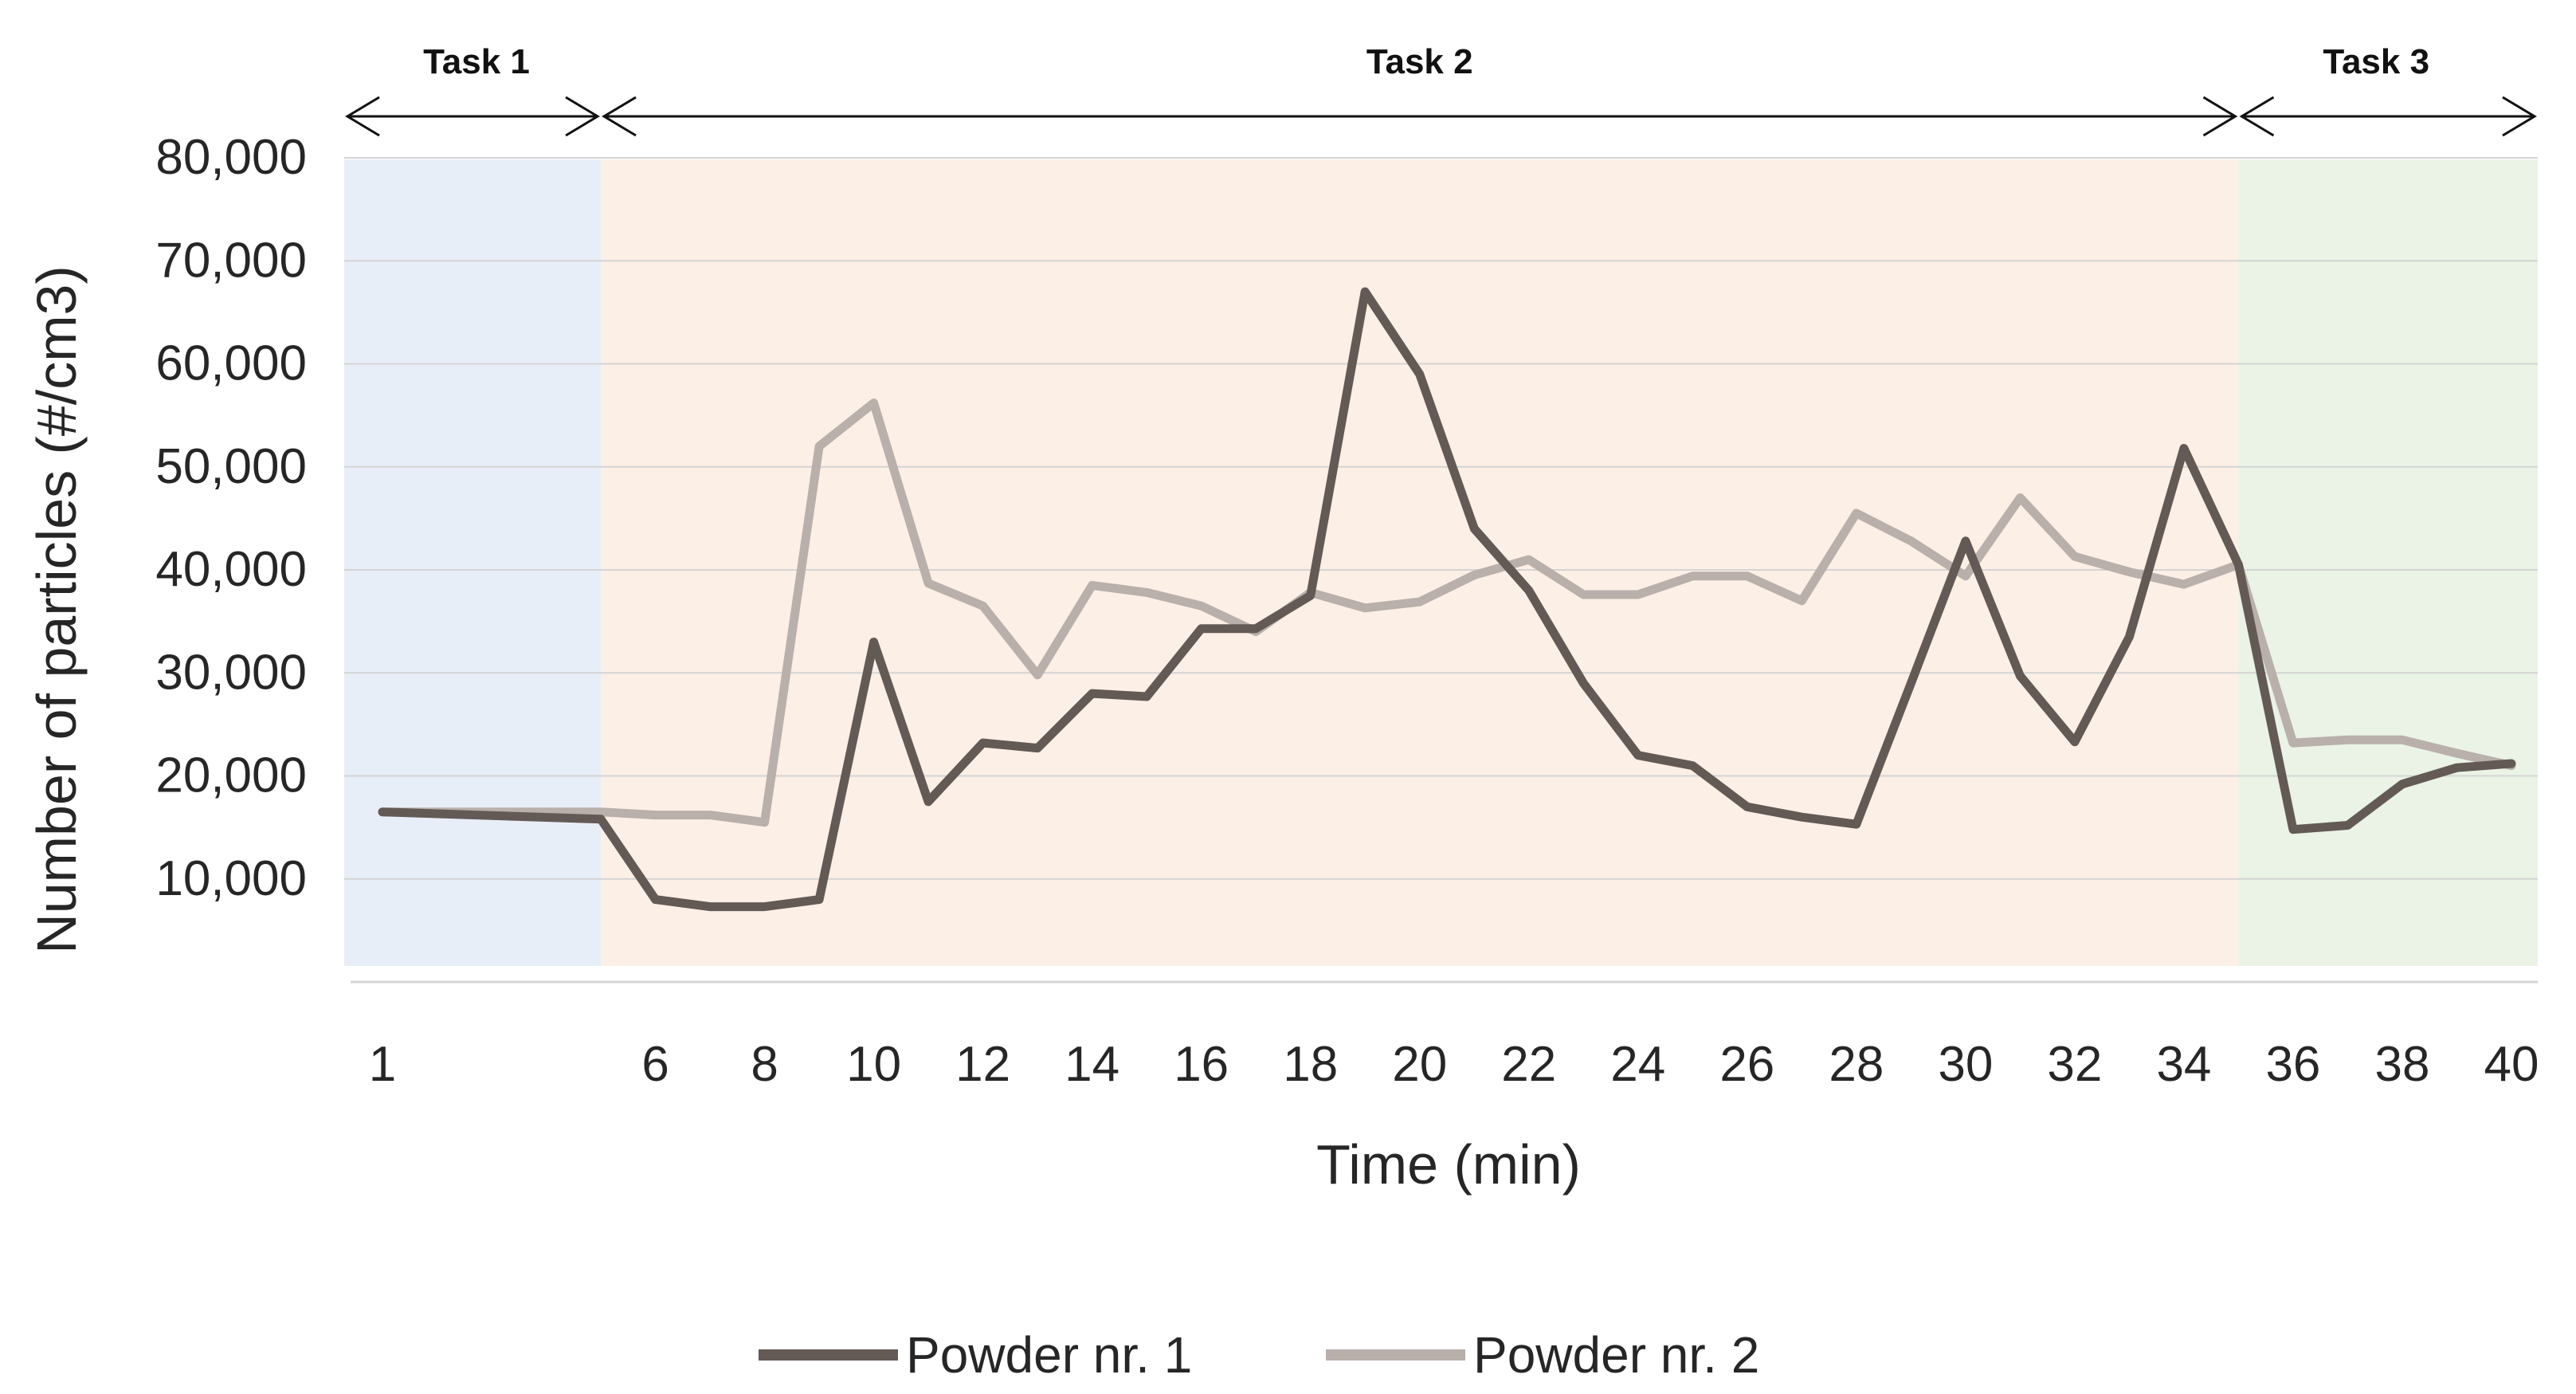 The width and height of the screenshot is (2576, 1394). What do you see at coordinates (2376, 61) in the screenshot?
I see `task-label: Task 3` at bounding box center [2376, 61].